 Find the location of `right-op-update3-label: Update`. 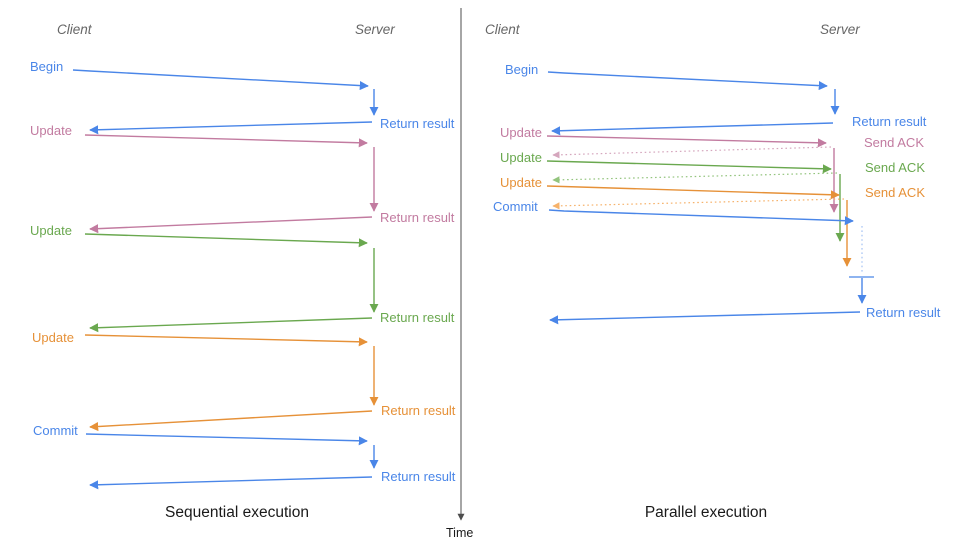

right-op-update3-label: Update is located at coordinates (521, 182).